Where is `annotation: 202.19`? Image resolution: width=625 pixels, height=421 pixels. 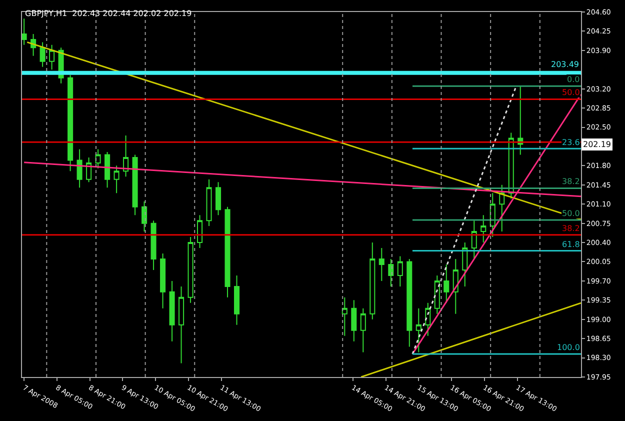
annotation: 202.19 is located at coordinates (597, 144).